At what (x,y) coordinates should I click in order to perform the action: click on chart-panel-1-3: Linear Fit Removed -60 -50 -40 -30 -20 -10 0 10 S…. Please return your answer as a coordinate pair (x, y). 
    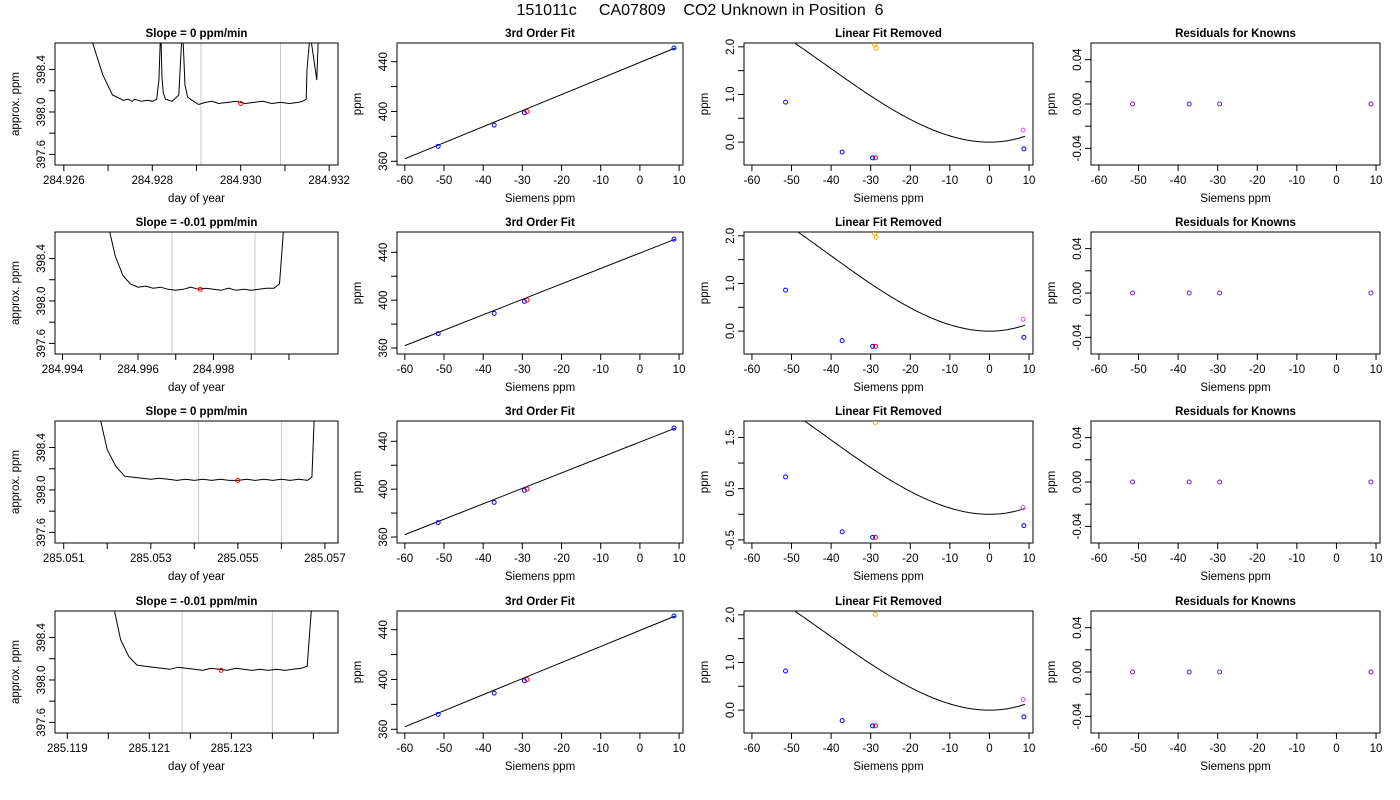
    Looking at the image, I should click on (867, 116).